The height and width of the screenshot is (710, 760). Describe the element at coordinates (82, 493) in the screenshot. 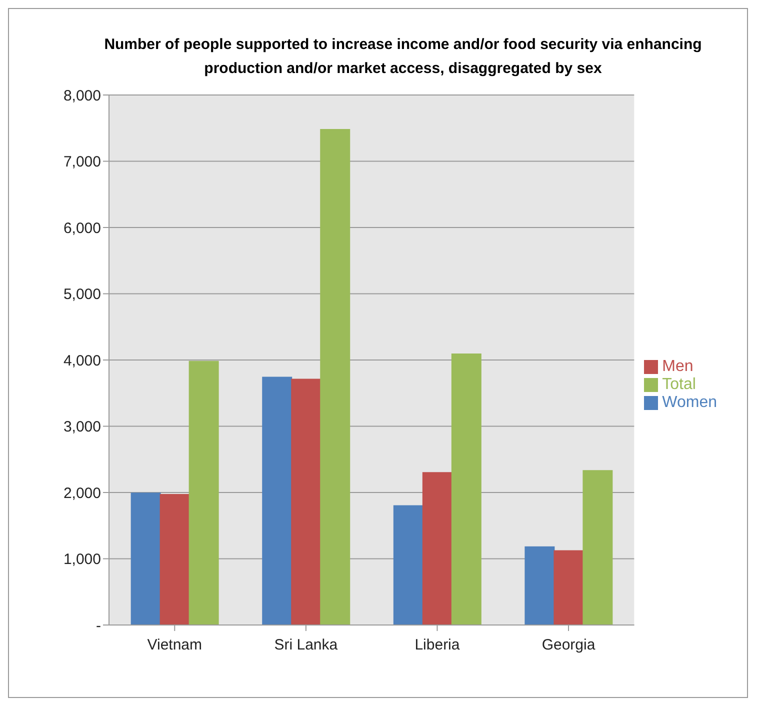

I see `y-tick-label: 2,000` at that location.